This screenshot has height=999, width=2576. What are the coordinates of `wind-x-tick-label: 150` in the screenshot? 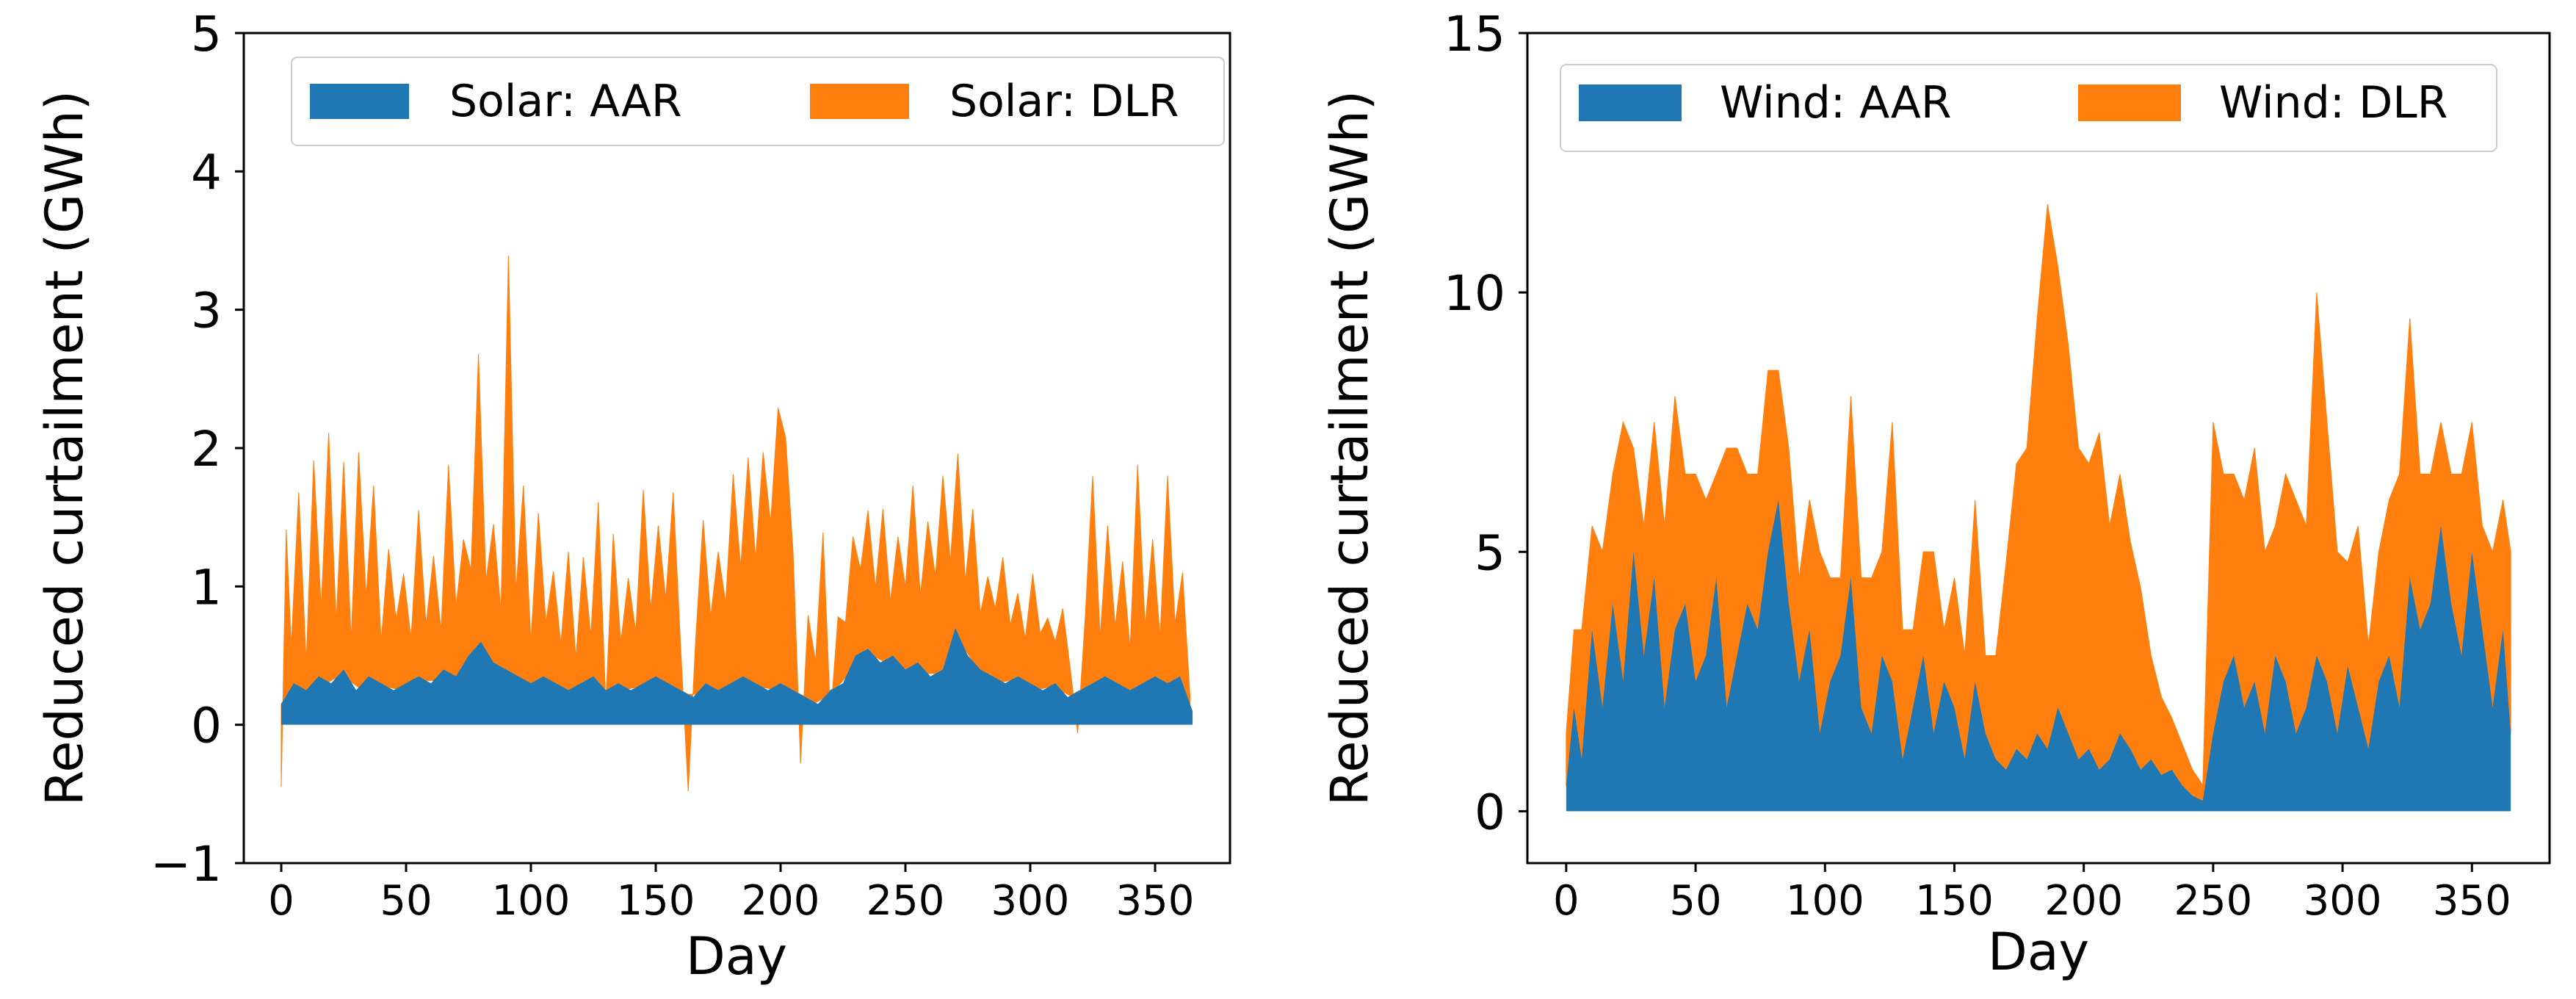 It's located at (1954, 901).